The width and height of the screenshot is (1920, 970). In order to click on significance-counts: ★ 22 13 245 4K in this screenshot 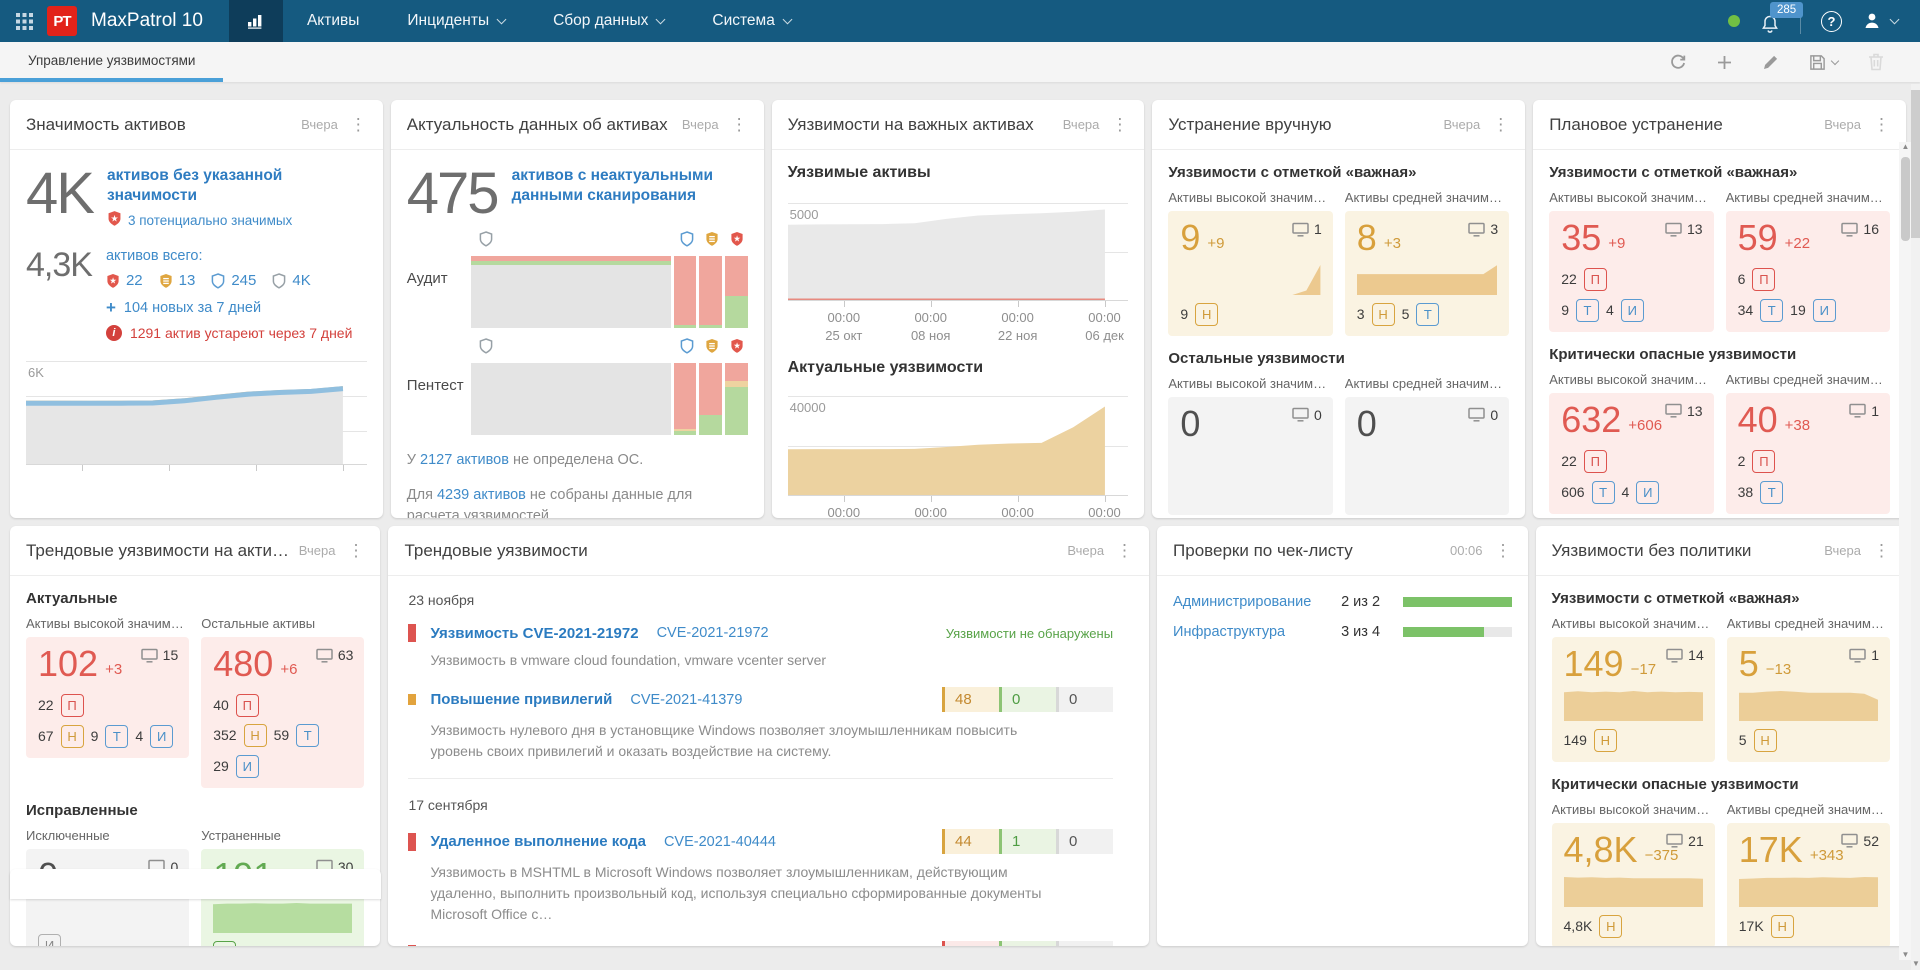, I will do `click(229, 280)`.